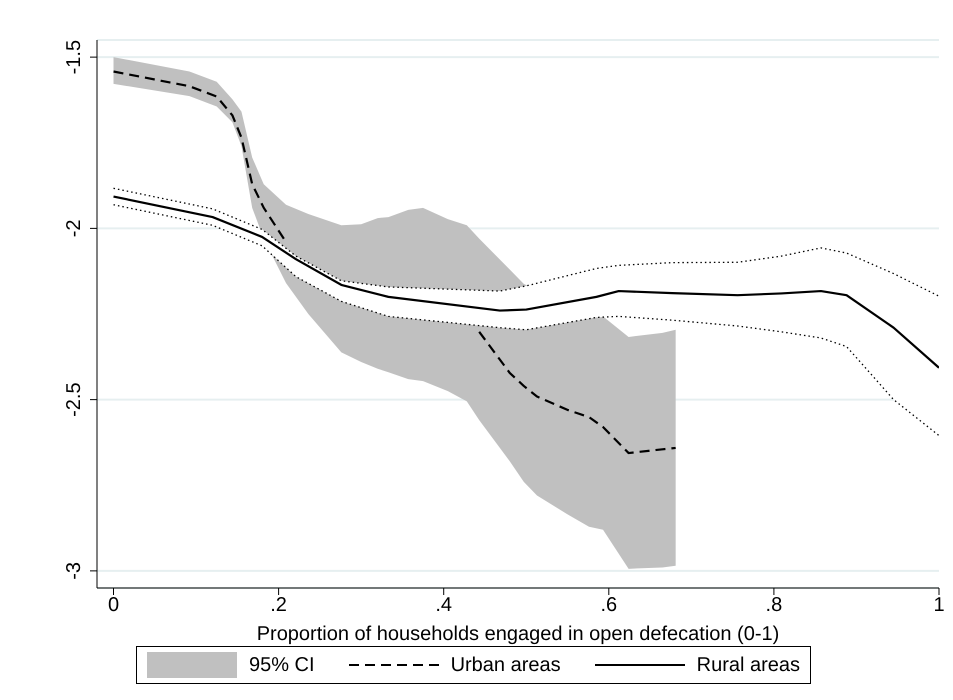 This screenshot has height=700, width=953. Describe the element at coordinates (114, 605) in the screenshot. I see `x-tick-label: 0` at that location.